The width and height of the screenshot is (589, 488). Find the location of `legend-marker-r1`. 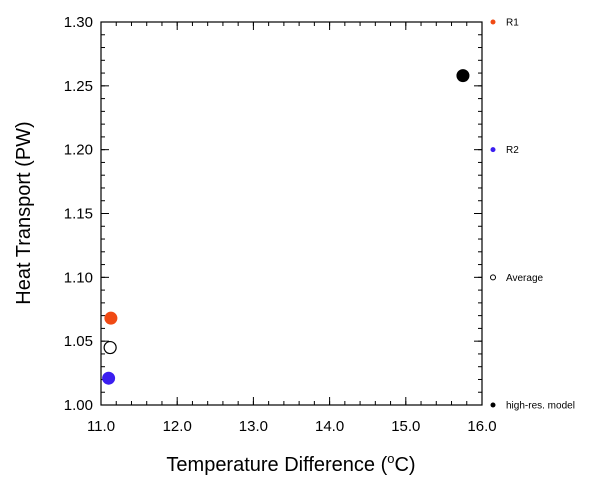

legend-marker-r1 is located at coordinates (493, 22).